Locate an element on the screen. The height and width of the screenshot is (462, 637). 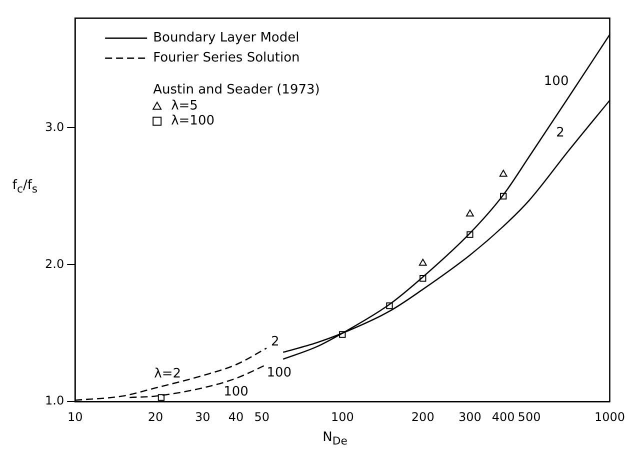
x-tick-label: 50 is located at coordinates (262, 417).